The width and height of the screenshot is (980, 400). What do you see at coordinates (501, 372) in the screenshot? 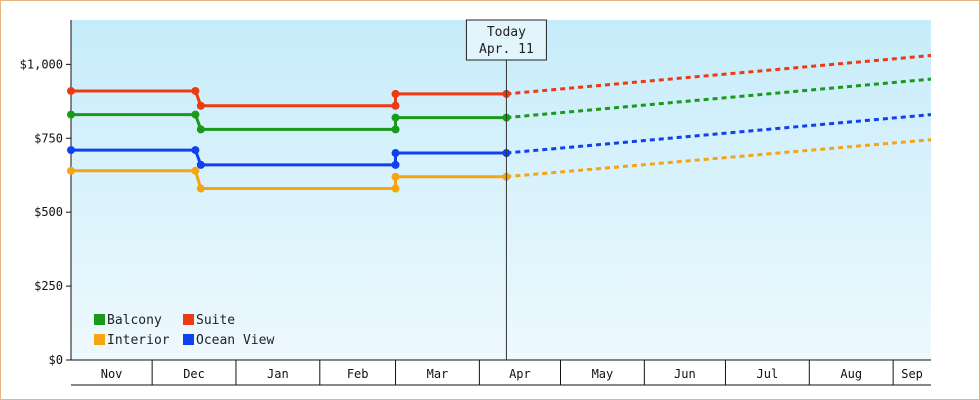
I see `x-axis: Nov Dec Jan Feb Mar Apr May Jun Jul Aug Sep` at bounding box center [501, 372].